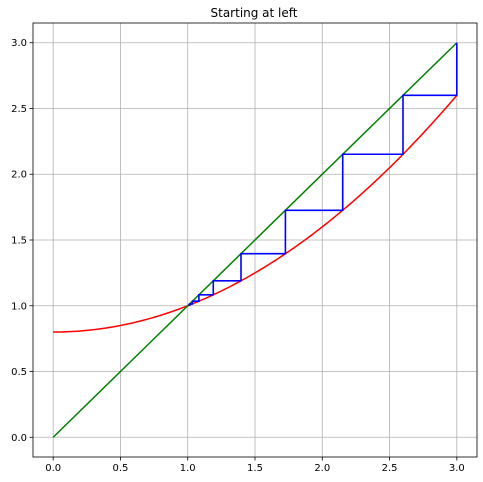 This screenshot has width=483, height=482. Describe the element at coordinates (188, 468) in the screenshot. I see `x-tick-label: 1.0` at that location.